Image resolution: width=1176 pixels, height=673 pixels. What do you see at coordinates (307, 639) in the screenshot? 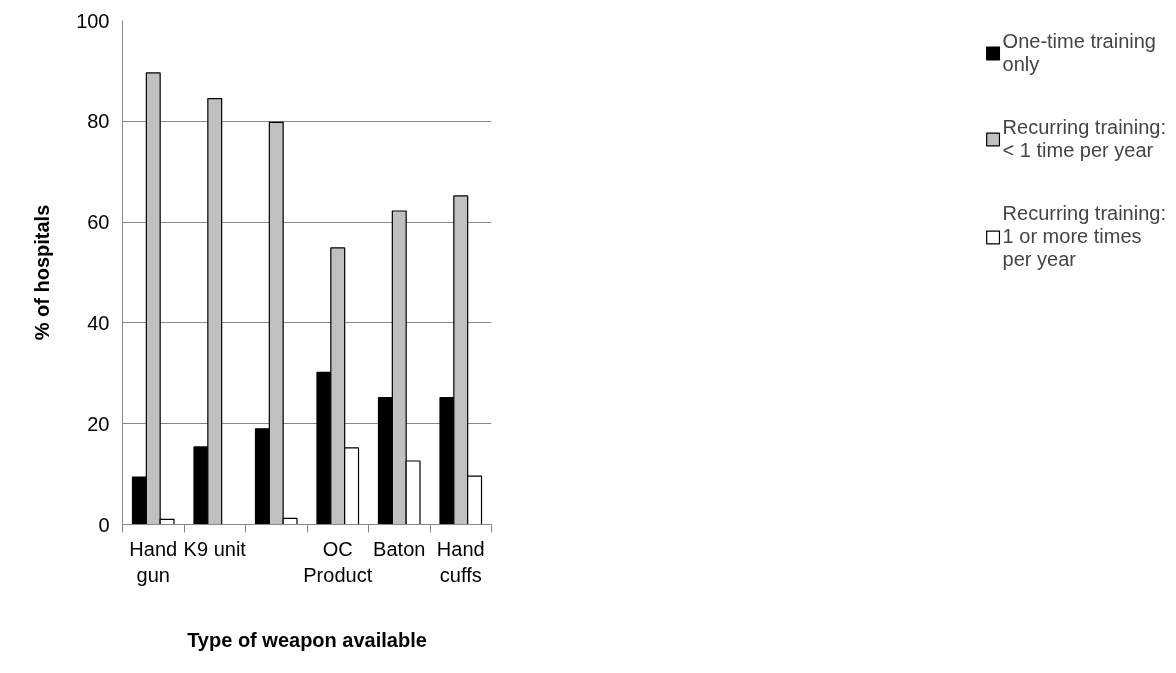
I see `x-axis-title: Type of weapon available` at bounding box center [307, 639].